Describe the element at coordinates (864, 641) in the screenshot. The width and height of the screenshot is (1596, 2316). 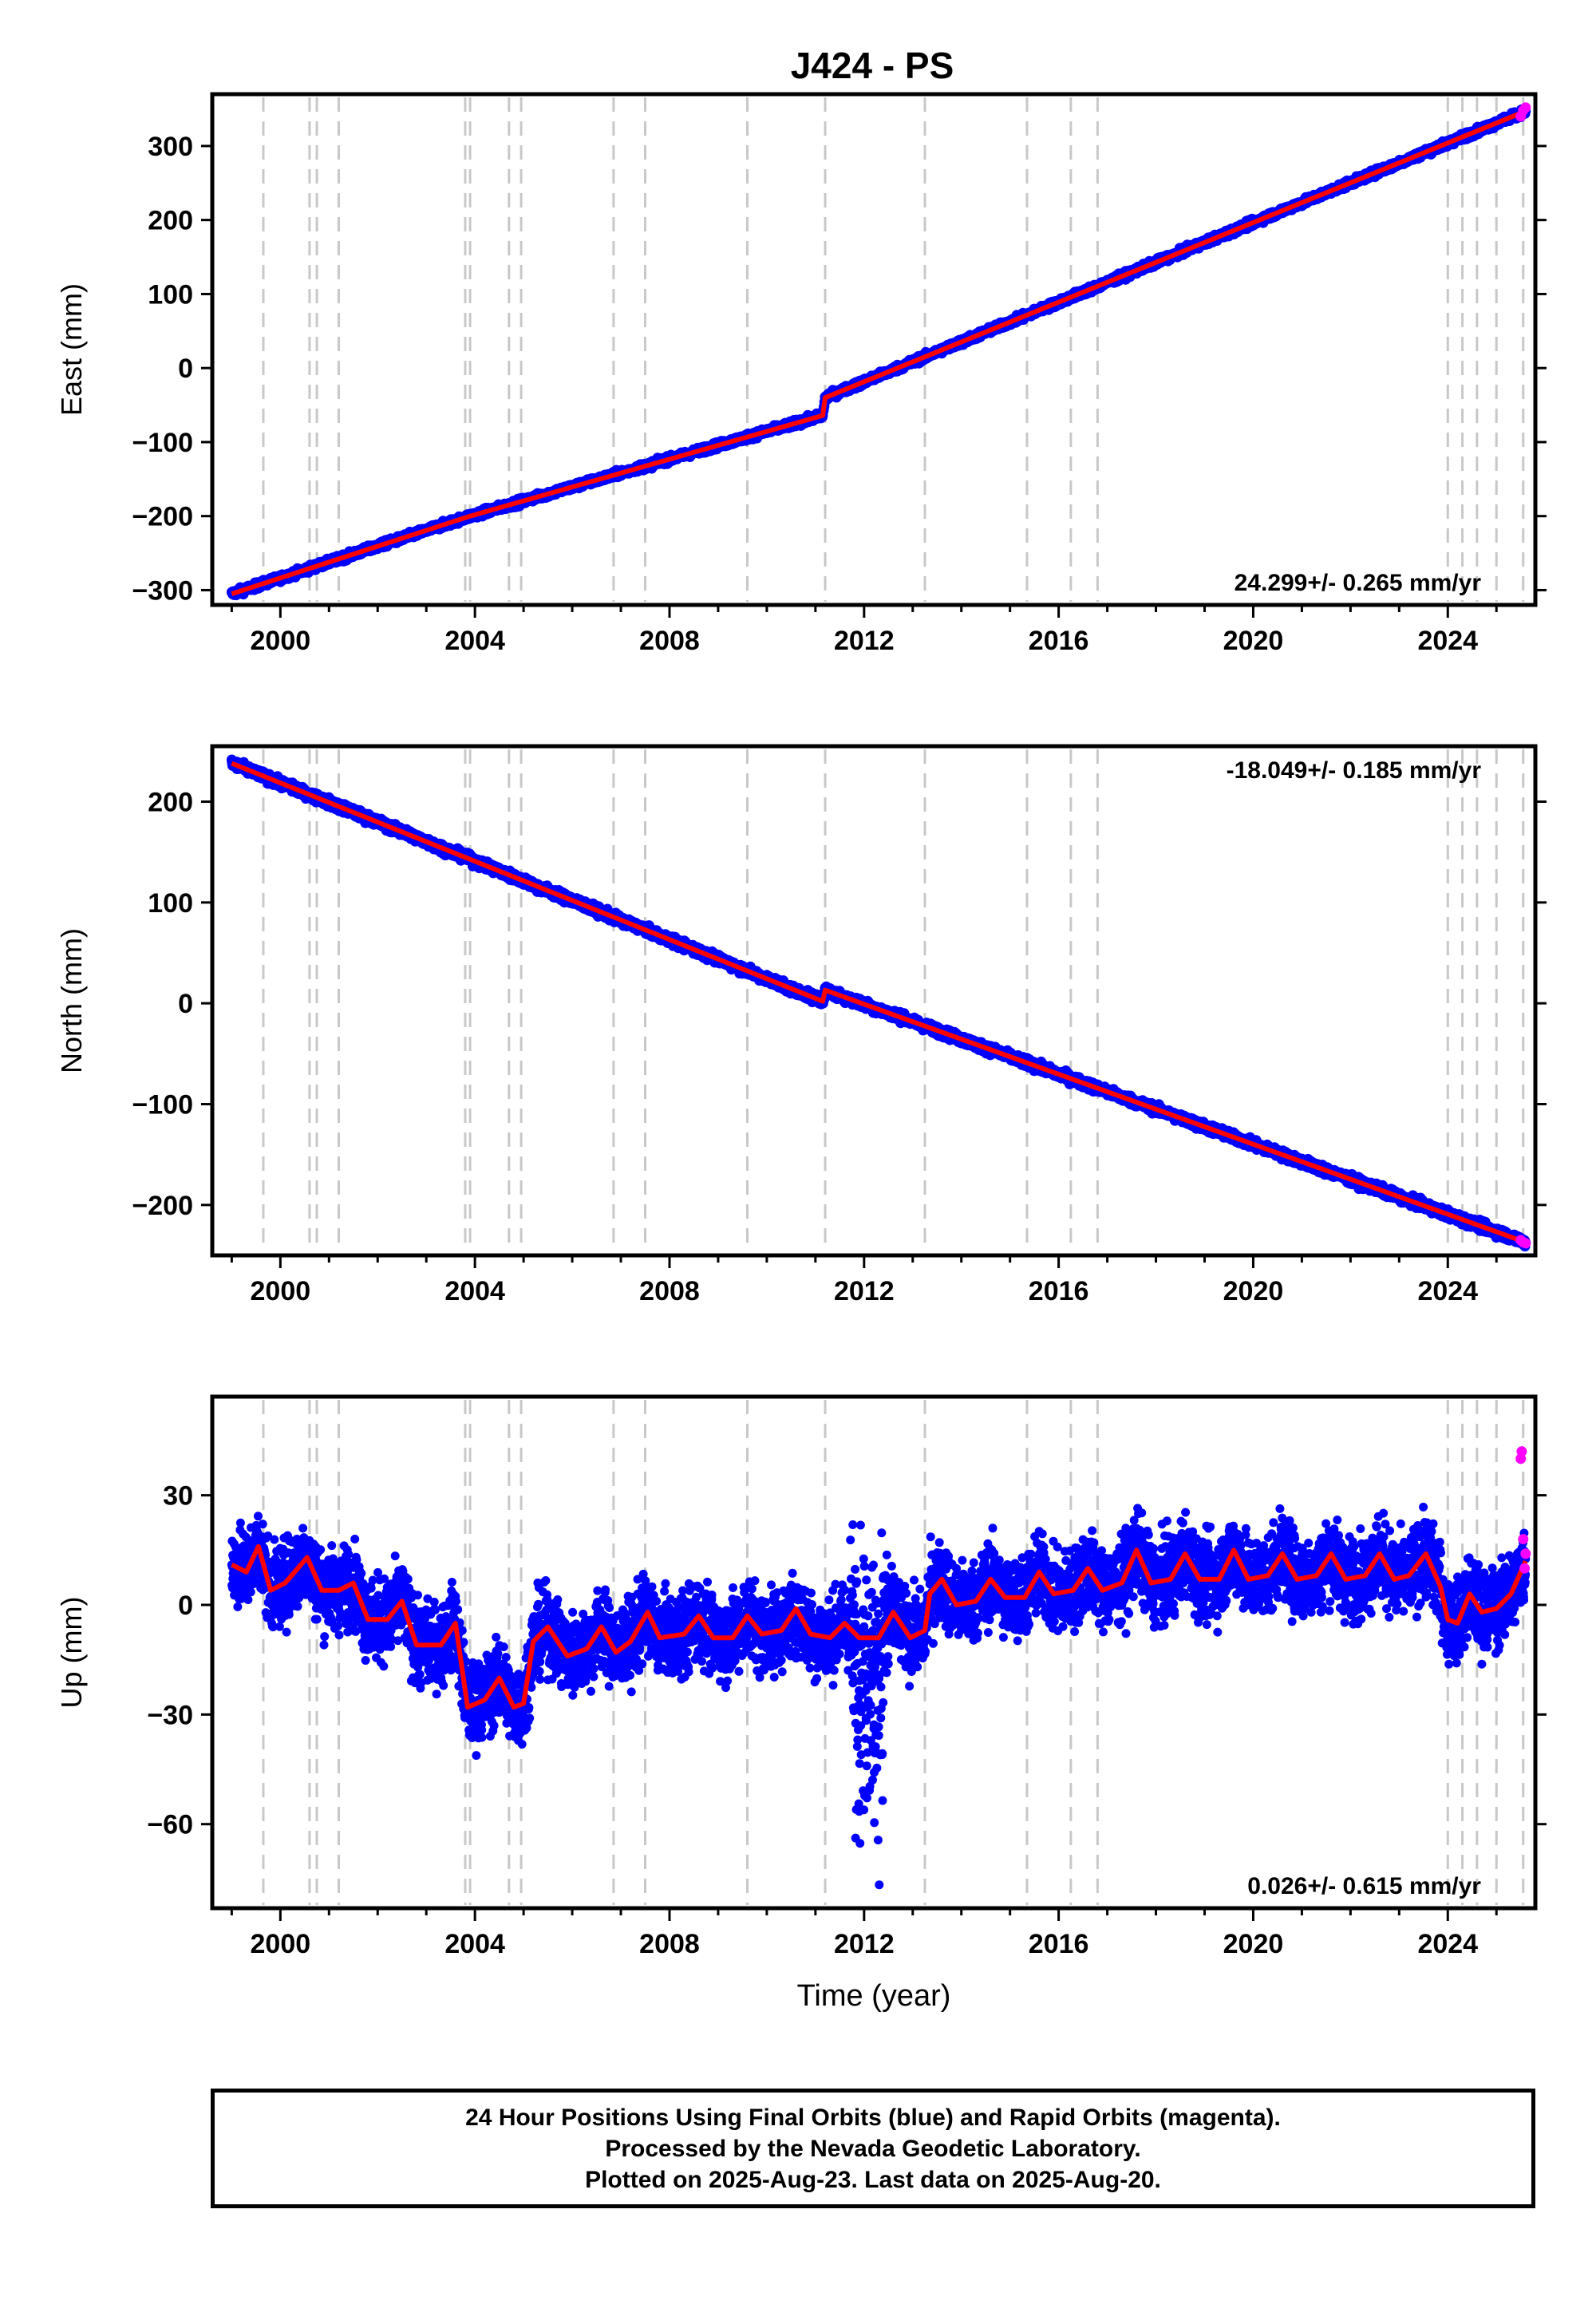
I see `x-tick-label: 2012` at that location.